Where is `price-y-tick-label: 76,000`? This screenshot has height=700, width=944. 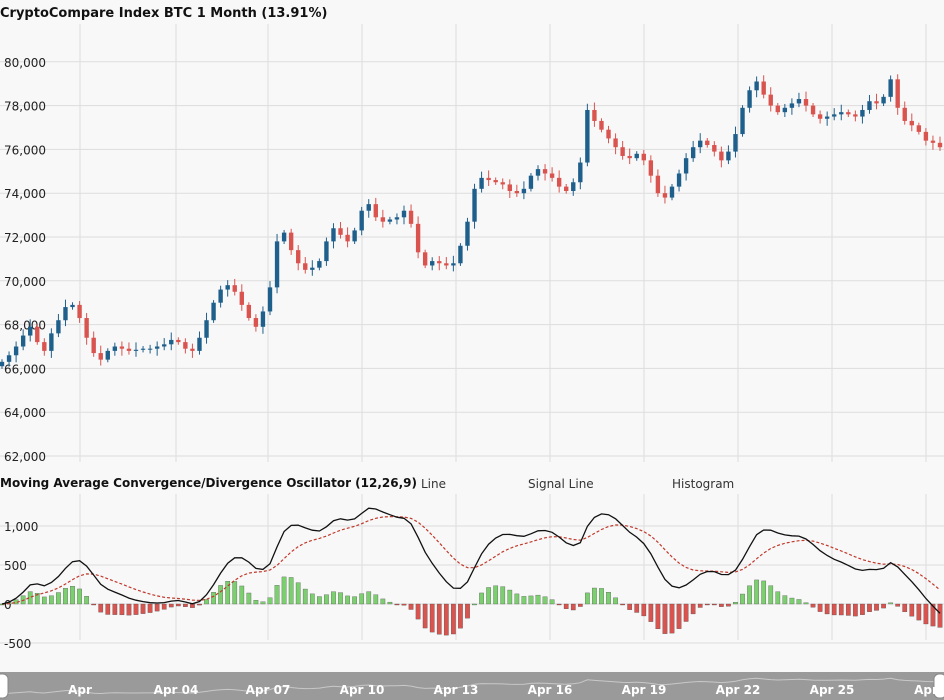
price-y-tick-label: 76,000 is located at coordinates (25, 150).